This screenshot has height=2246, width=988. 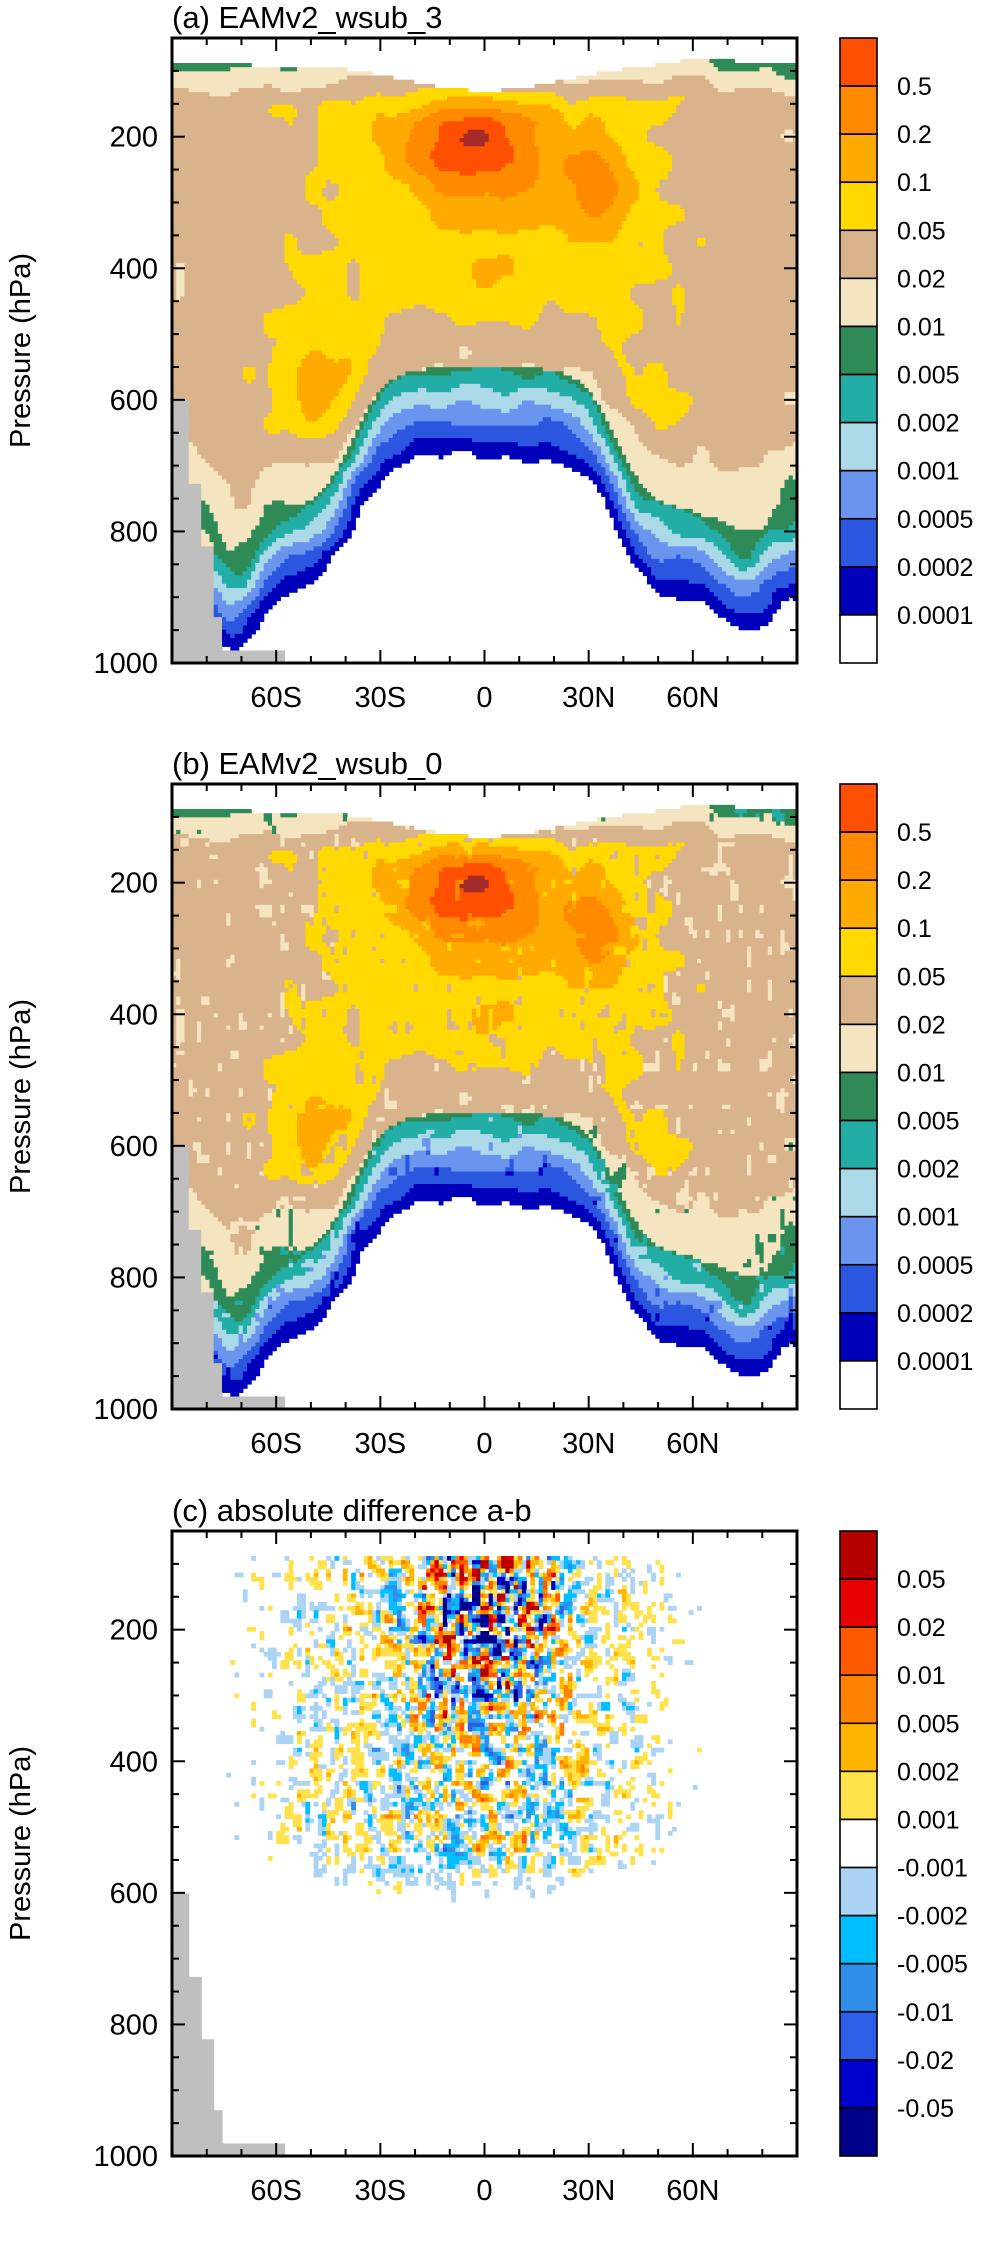 What do you see at coordinates (914, 881) in the screenshot?
I see `colorbar-label: 0.2` at bounding box center [914, 881].